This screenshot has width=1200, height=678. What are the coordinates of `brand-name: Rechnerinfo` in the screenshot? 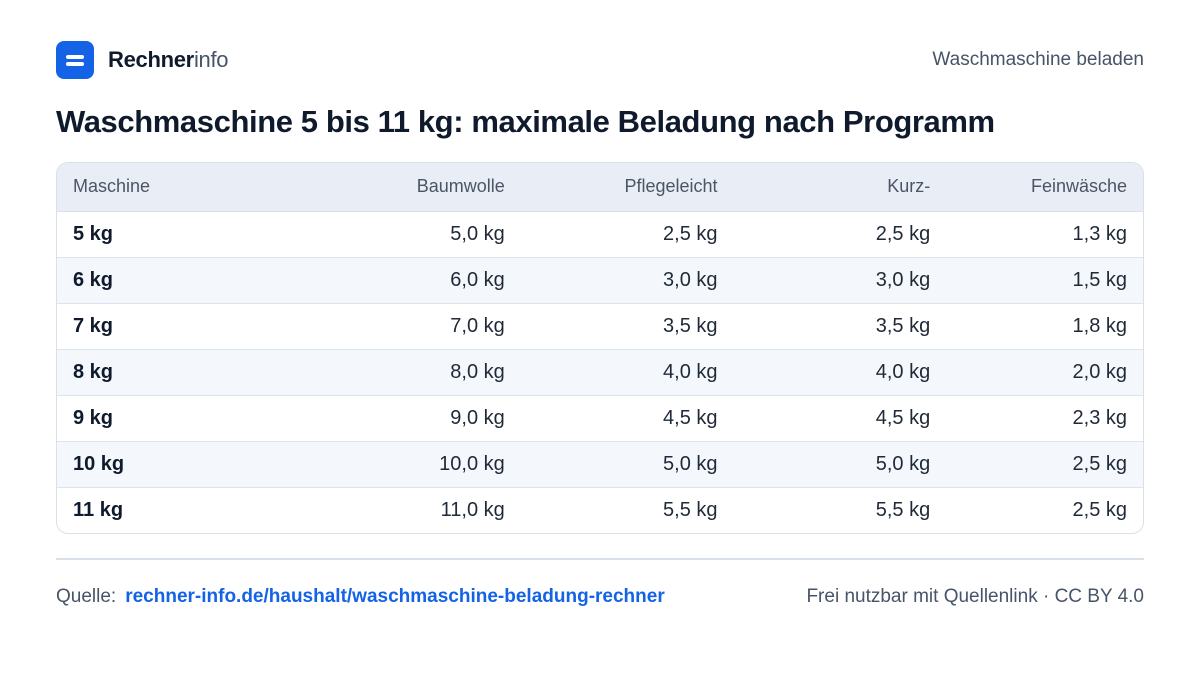 It's located at (168, 60).